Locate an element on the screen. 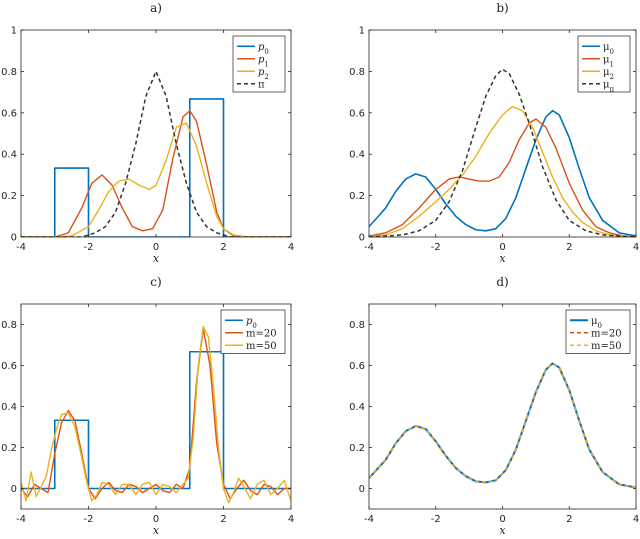  legend: p0m=20 m=50 is located at coordinates (253, 331).